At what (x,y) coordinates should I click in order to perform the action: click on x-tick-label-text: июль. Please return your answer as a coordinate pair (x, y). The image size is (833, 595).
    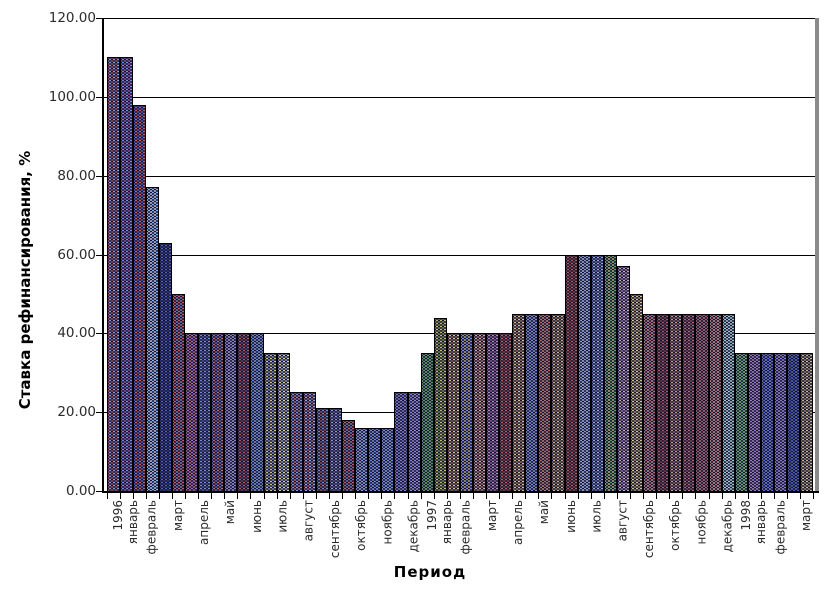
    Looking at the image, I should click on (282, 516).